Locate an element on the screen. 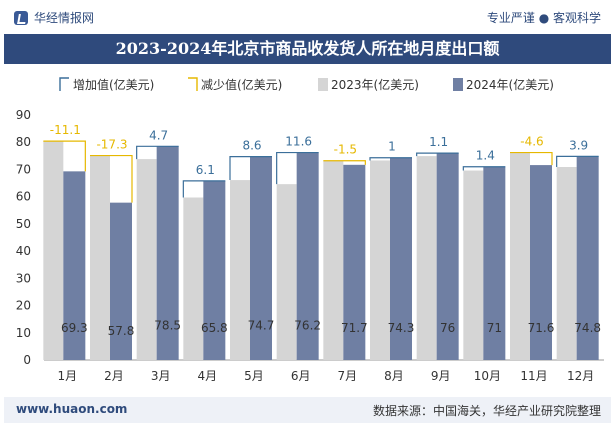 This screenshot has width=615, height=427. y-tick-label: 30 is located at coordinates (23, 278).